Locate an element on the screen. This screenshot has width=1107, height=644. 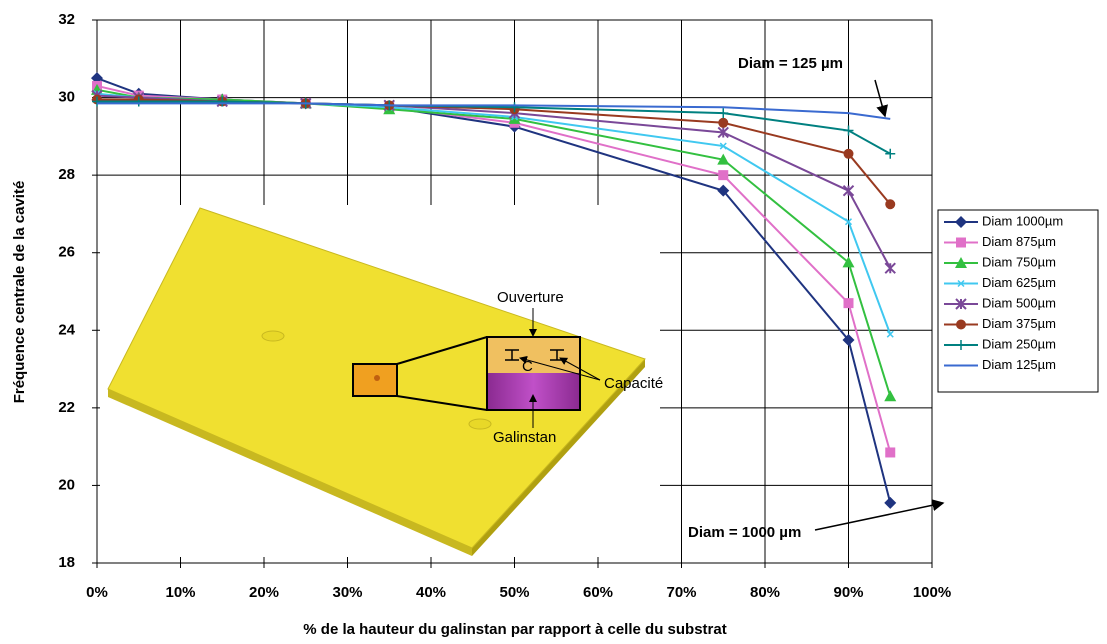
inset-label: C is located at coordinates (527, 366).